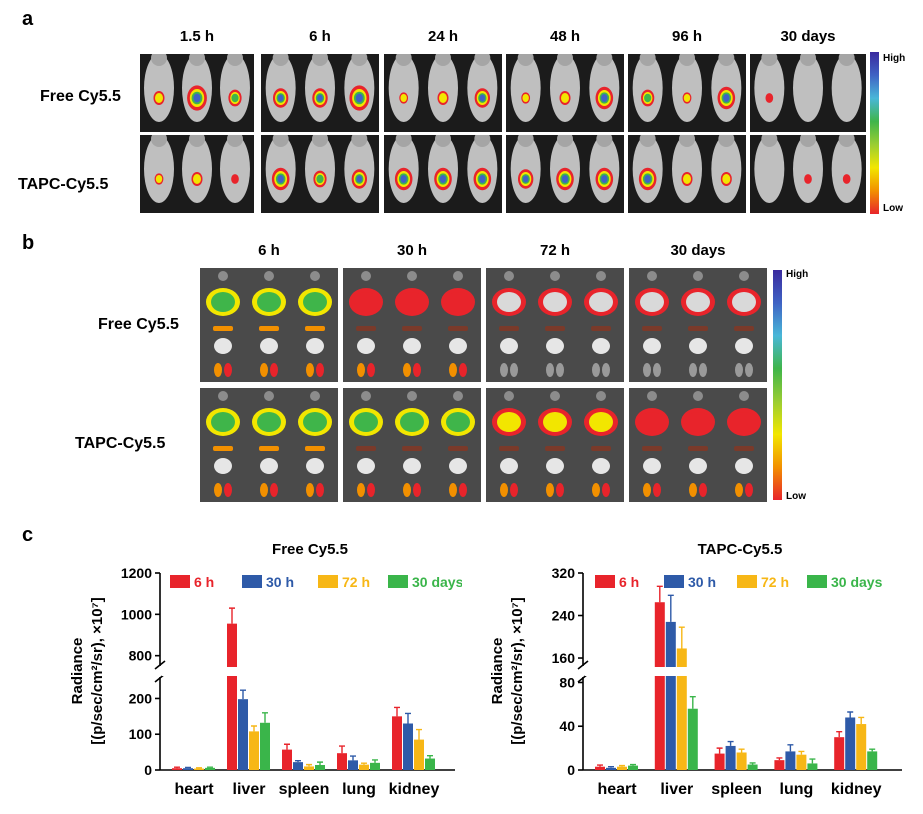  What do you see at coordinates (141, 734) in the screenshot?
I see `y-tick-label: 100` at bounding box center [141, 734].